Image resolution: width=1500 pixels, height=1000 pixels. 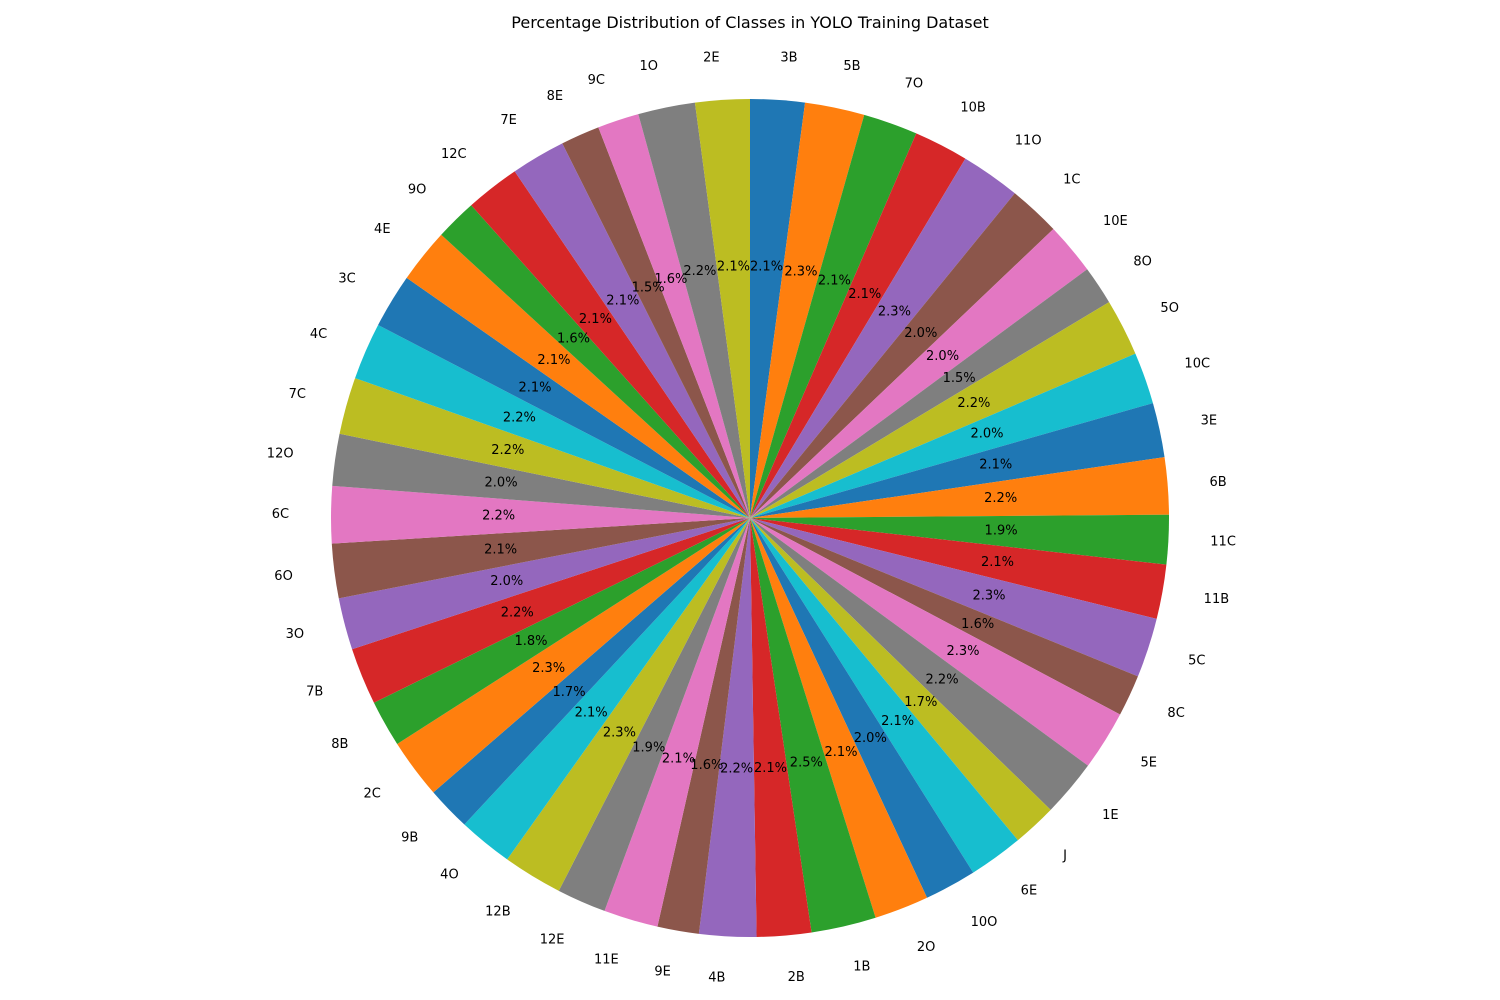 I want to click on pie-slice-11e, so click(x=677, y=722).